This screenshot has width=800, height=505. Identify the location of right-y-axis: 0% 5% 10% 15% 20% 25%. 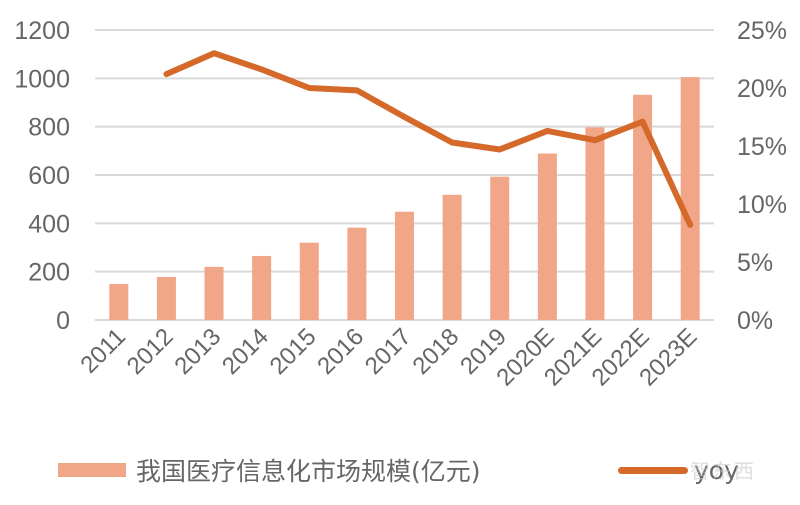
(762, 176).